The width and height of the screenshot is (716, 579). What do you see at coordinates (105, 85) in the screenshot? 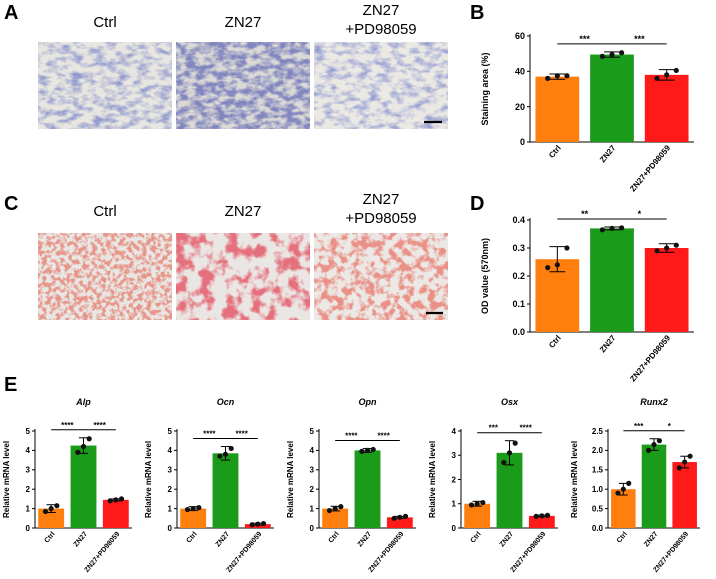
I see `alp-stain-image-ctrl-graphic` at bounding box center [105, 85].